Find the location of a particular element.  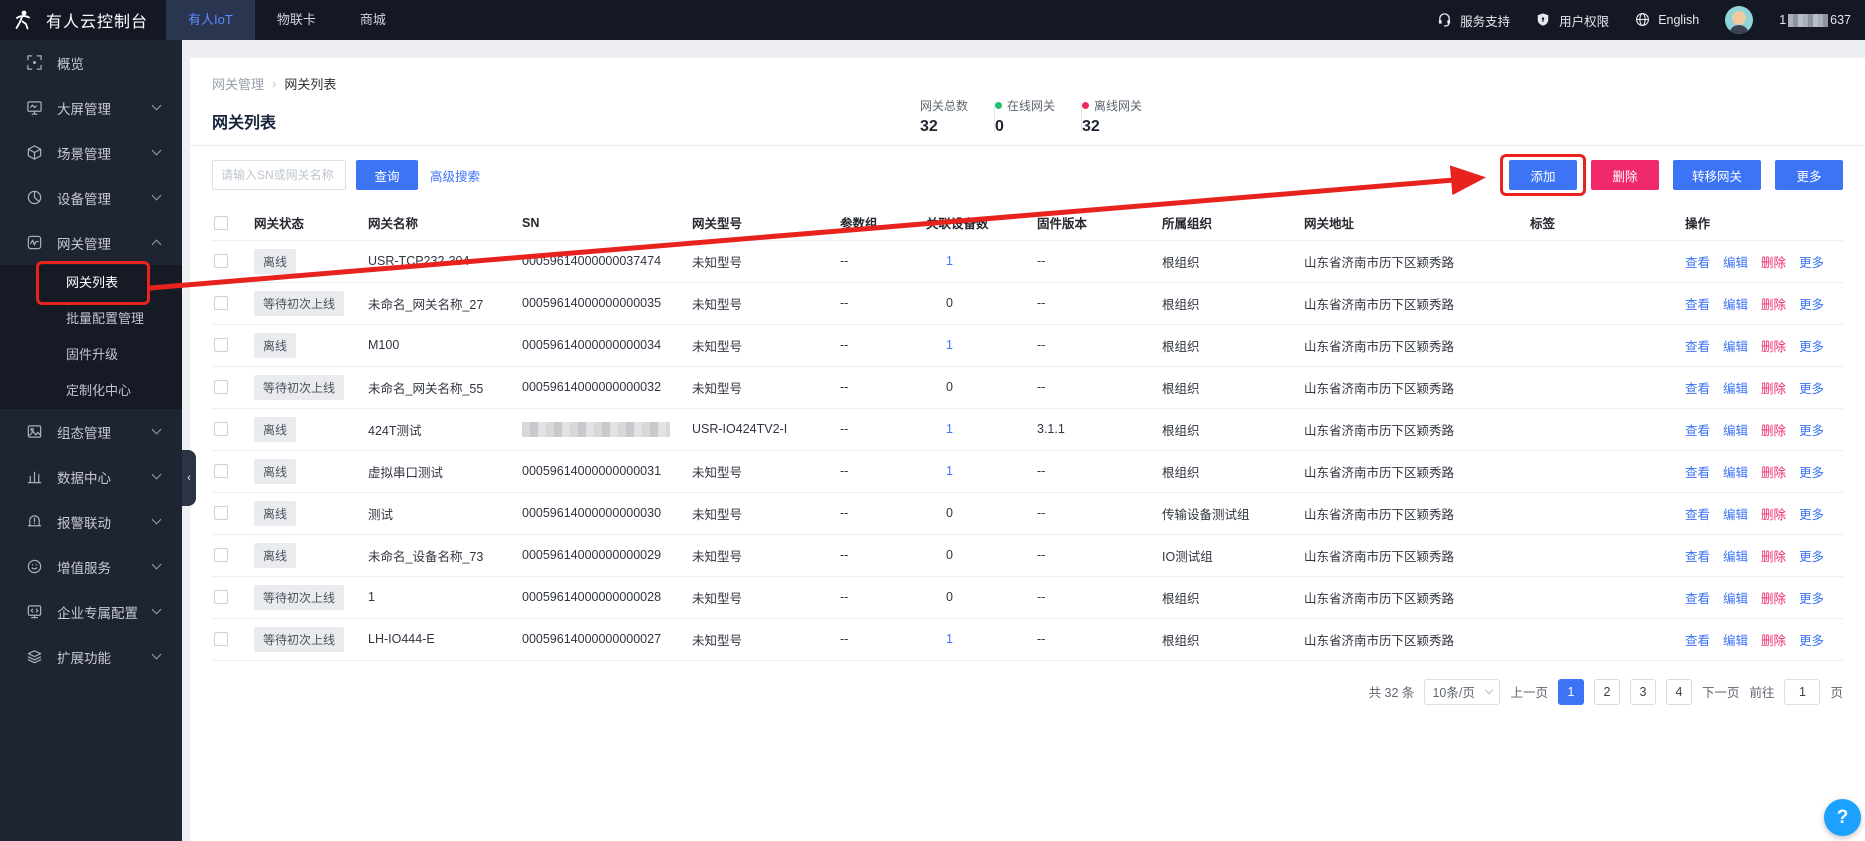

delete-button: 删除 is located at coordinates (1625, 175).